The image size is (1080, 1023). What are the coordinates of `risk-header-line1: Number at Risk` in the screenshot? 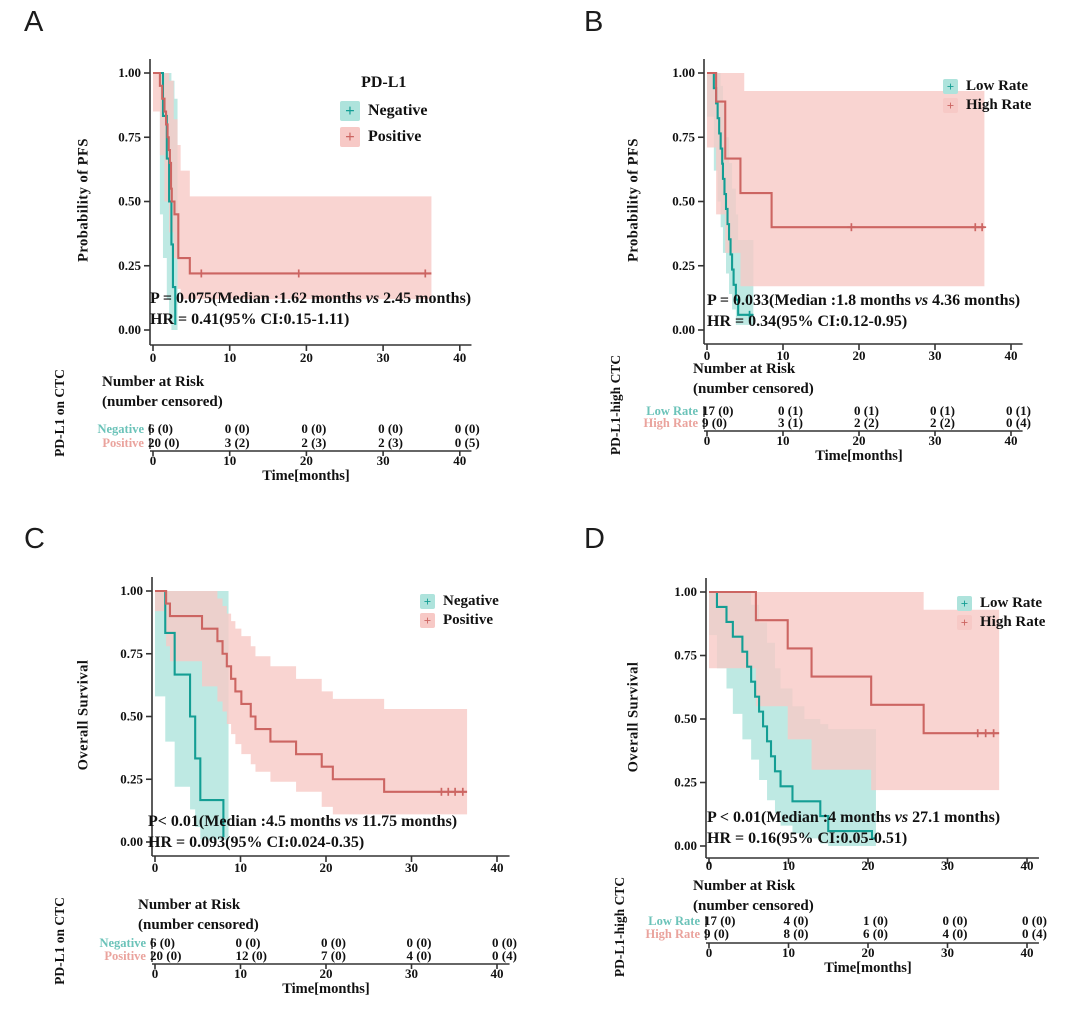 It's located at (153, 382).